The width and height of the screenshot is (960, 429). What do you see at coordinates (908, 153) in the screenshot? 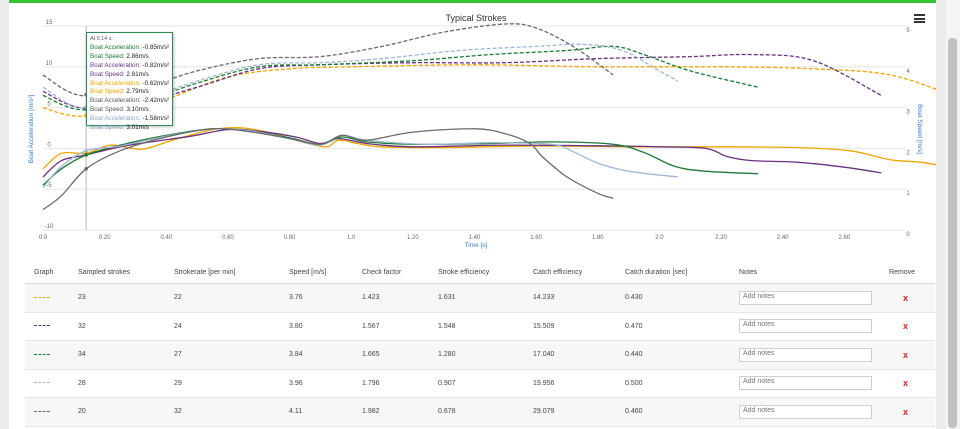
I see `y-right-tick-label: 2` at bounding box center [908, 153].